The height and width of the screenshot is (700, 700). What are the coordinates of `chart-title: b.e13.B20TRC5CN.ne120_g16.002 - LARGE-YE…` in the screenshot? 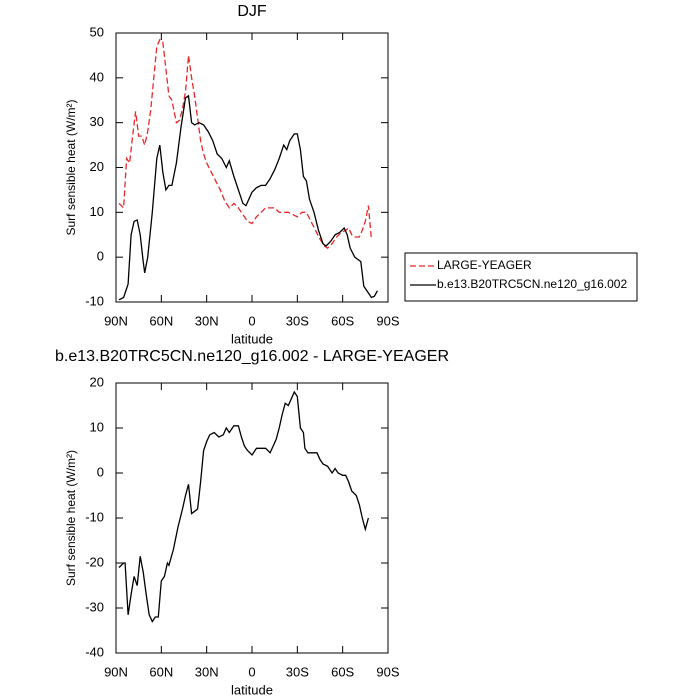 It's located at (252, 356).